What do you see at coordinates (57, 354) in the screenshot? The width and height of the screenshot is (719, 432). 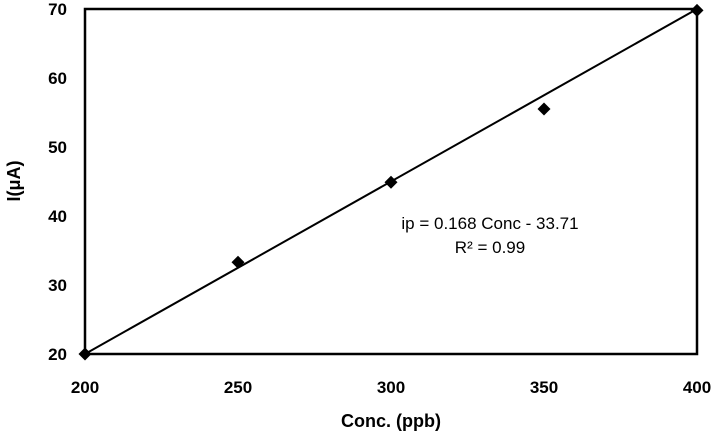 I see `y-tick-label-0: 20` at bounding box center [57, 354].